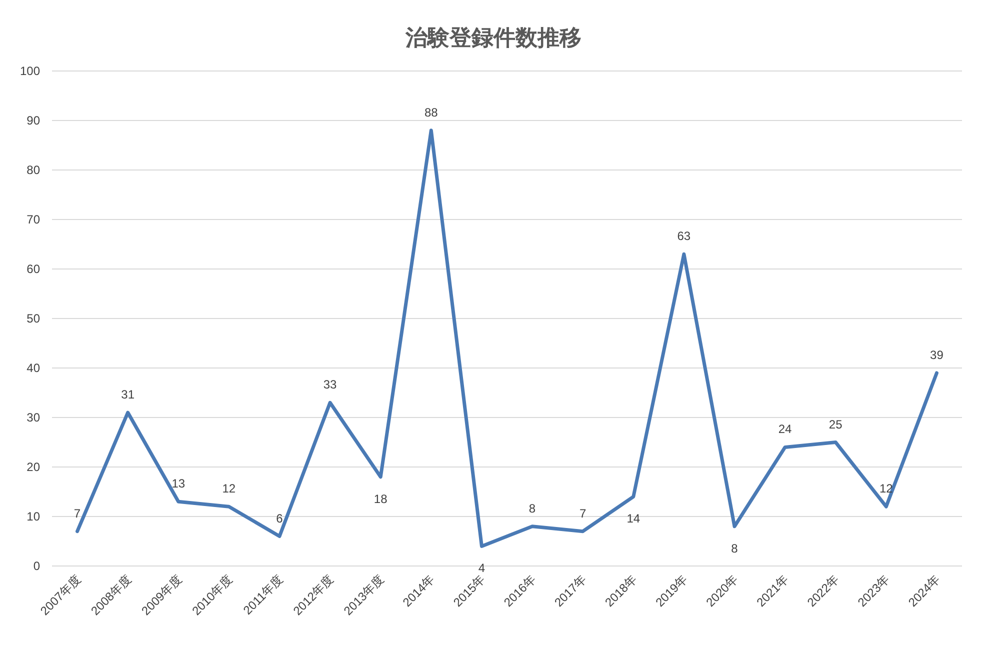  Describe the element at coordinates (33, 121) in the screenshot. I see `y-tick-label: 90` at that location.